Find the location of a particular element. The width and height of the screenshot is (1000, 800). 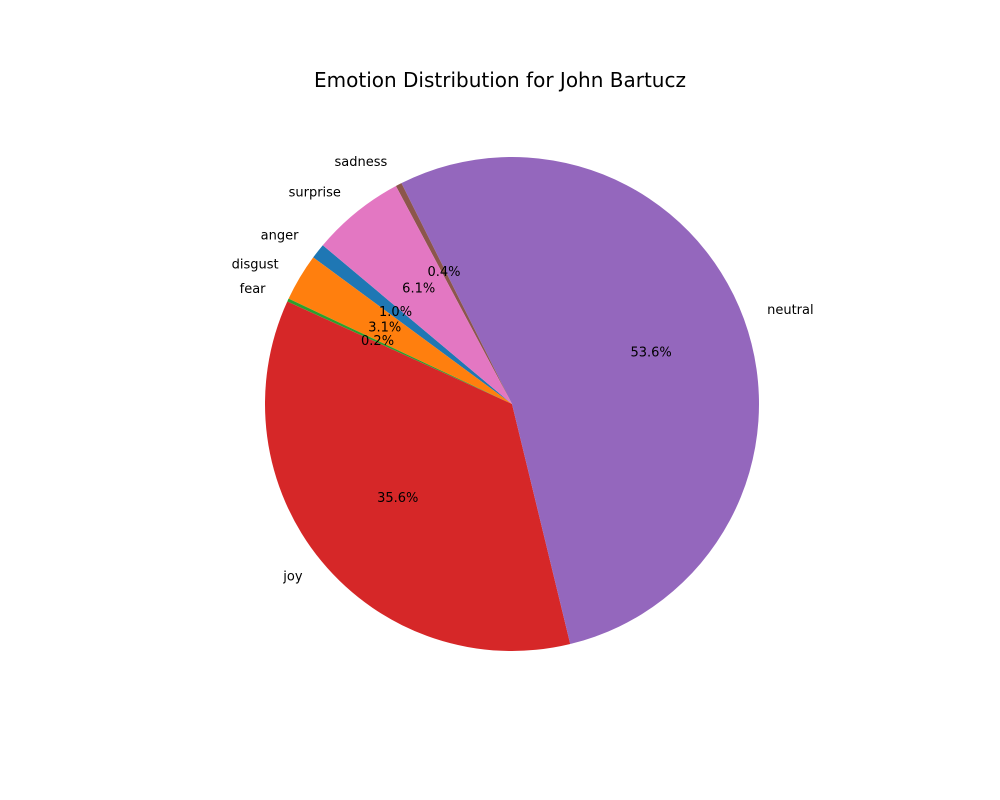

label-disgust: disgust is located at coordinates (255, 264).